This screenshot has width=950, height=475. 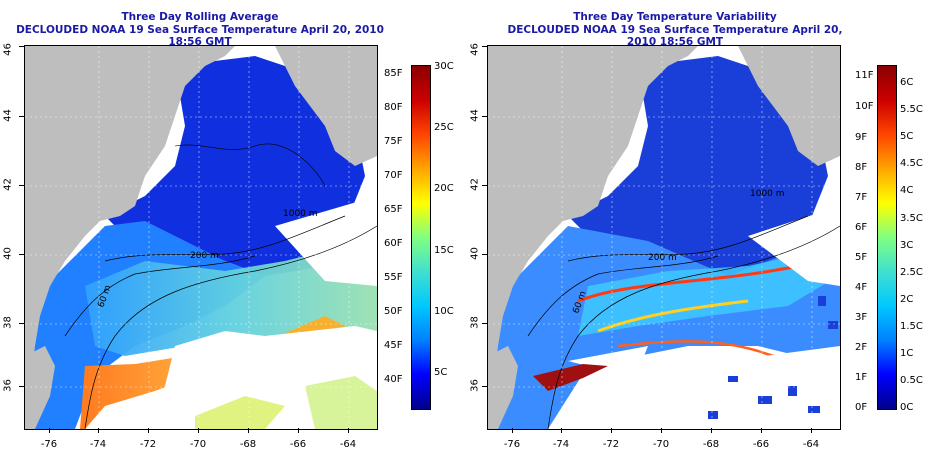 I want to click on colorbar-c-label: 4C, so click(x=907, y=190).